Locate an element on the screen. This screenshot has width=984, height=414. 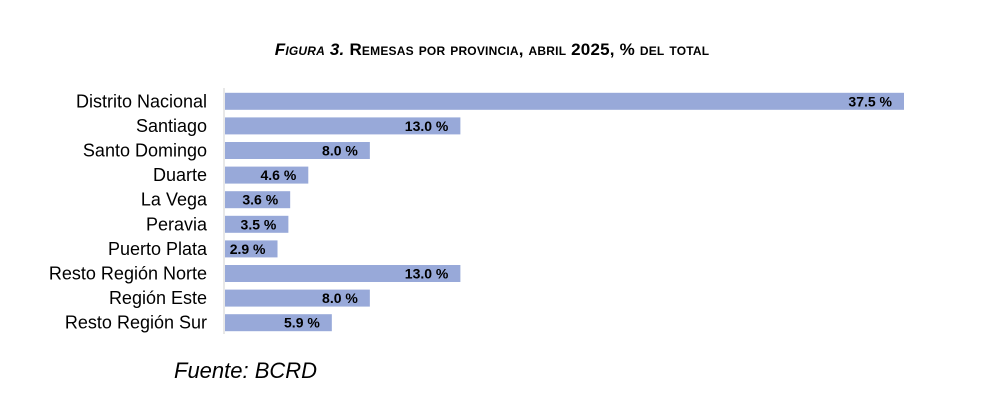
source-note: Fuente: BCRD is located at coordinates (246, 370).